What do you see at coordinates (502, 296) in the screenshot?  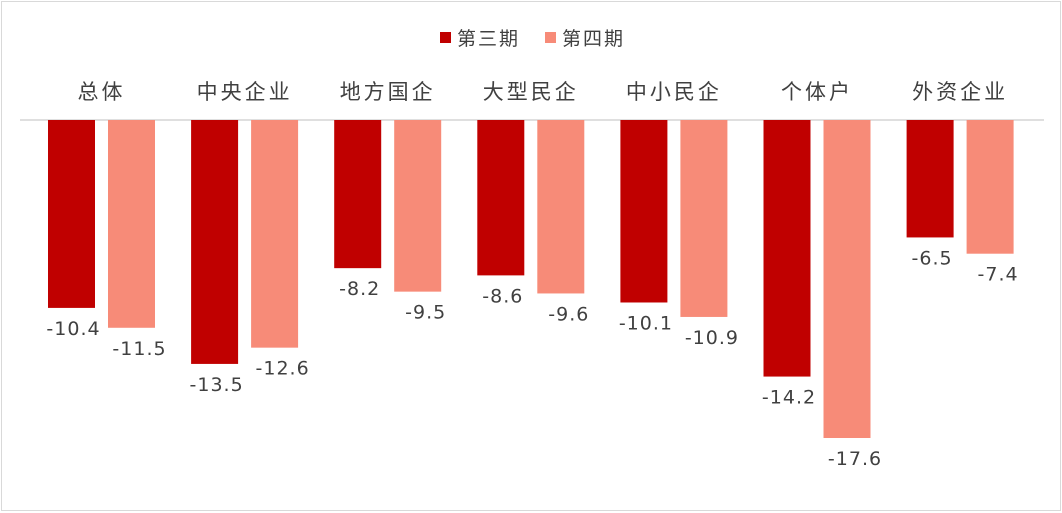 I see `value-label-series1-4: -8.6` at bounding box center [502, 296].